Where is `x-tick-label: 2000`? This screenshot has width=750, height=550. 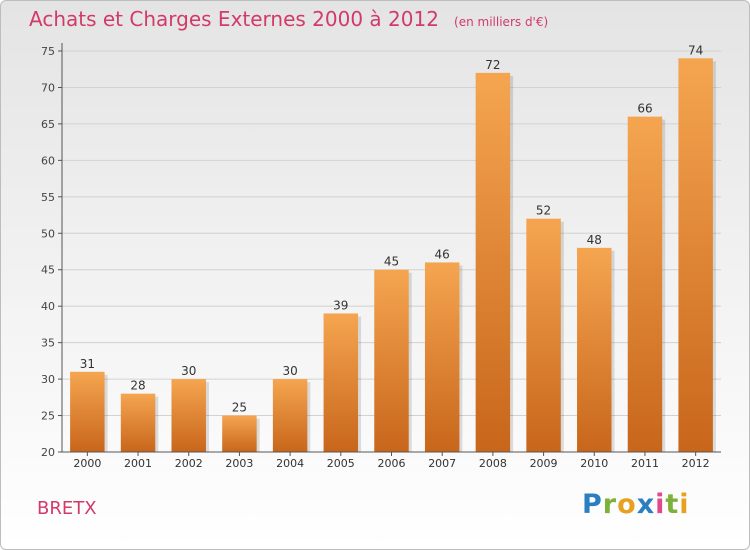 x-tick-label: 2000 is located at coordinates (87, 463).